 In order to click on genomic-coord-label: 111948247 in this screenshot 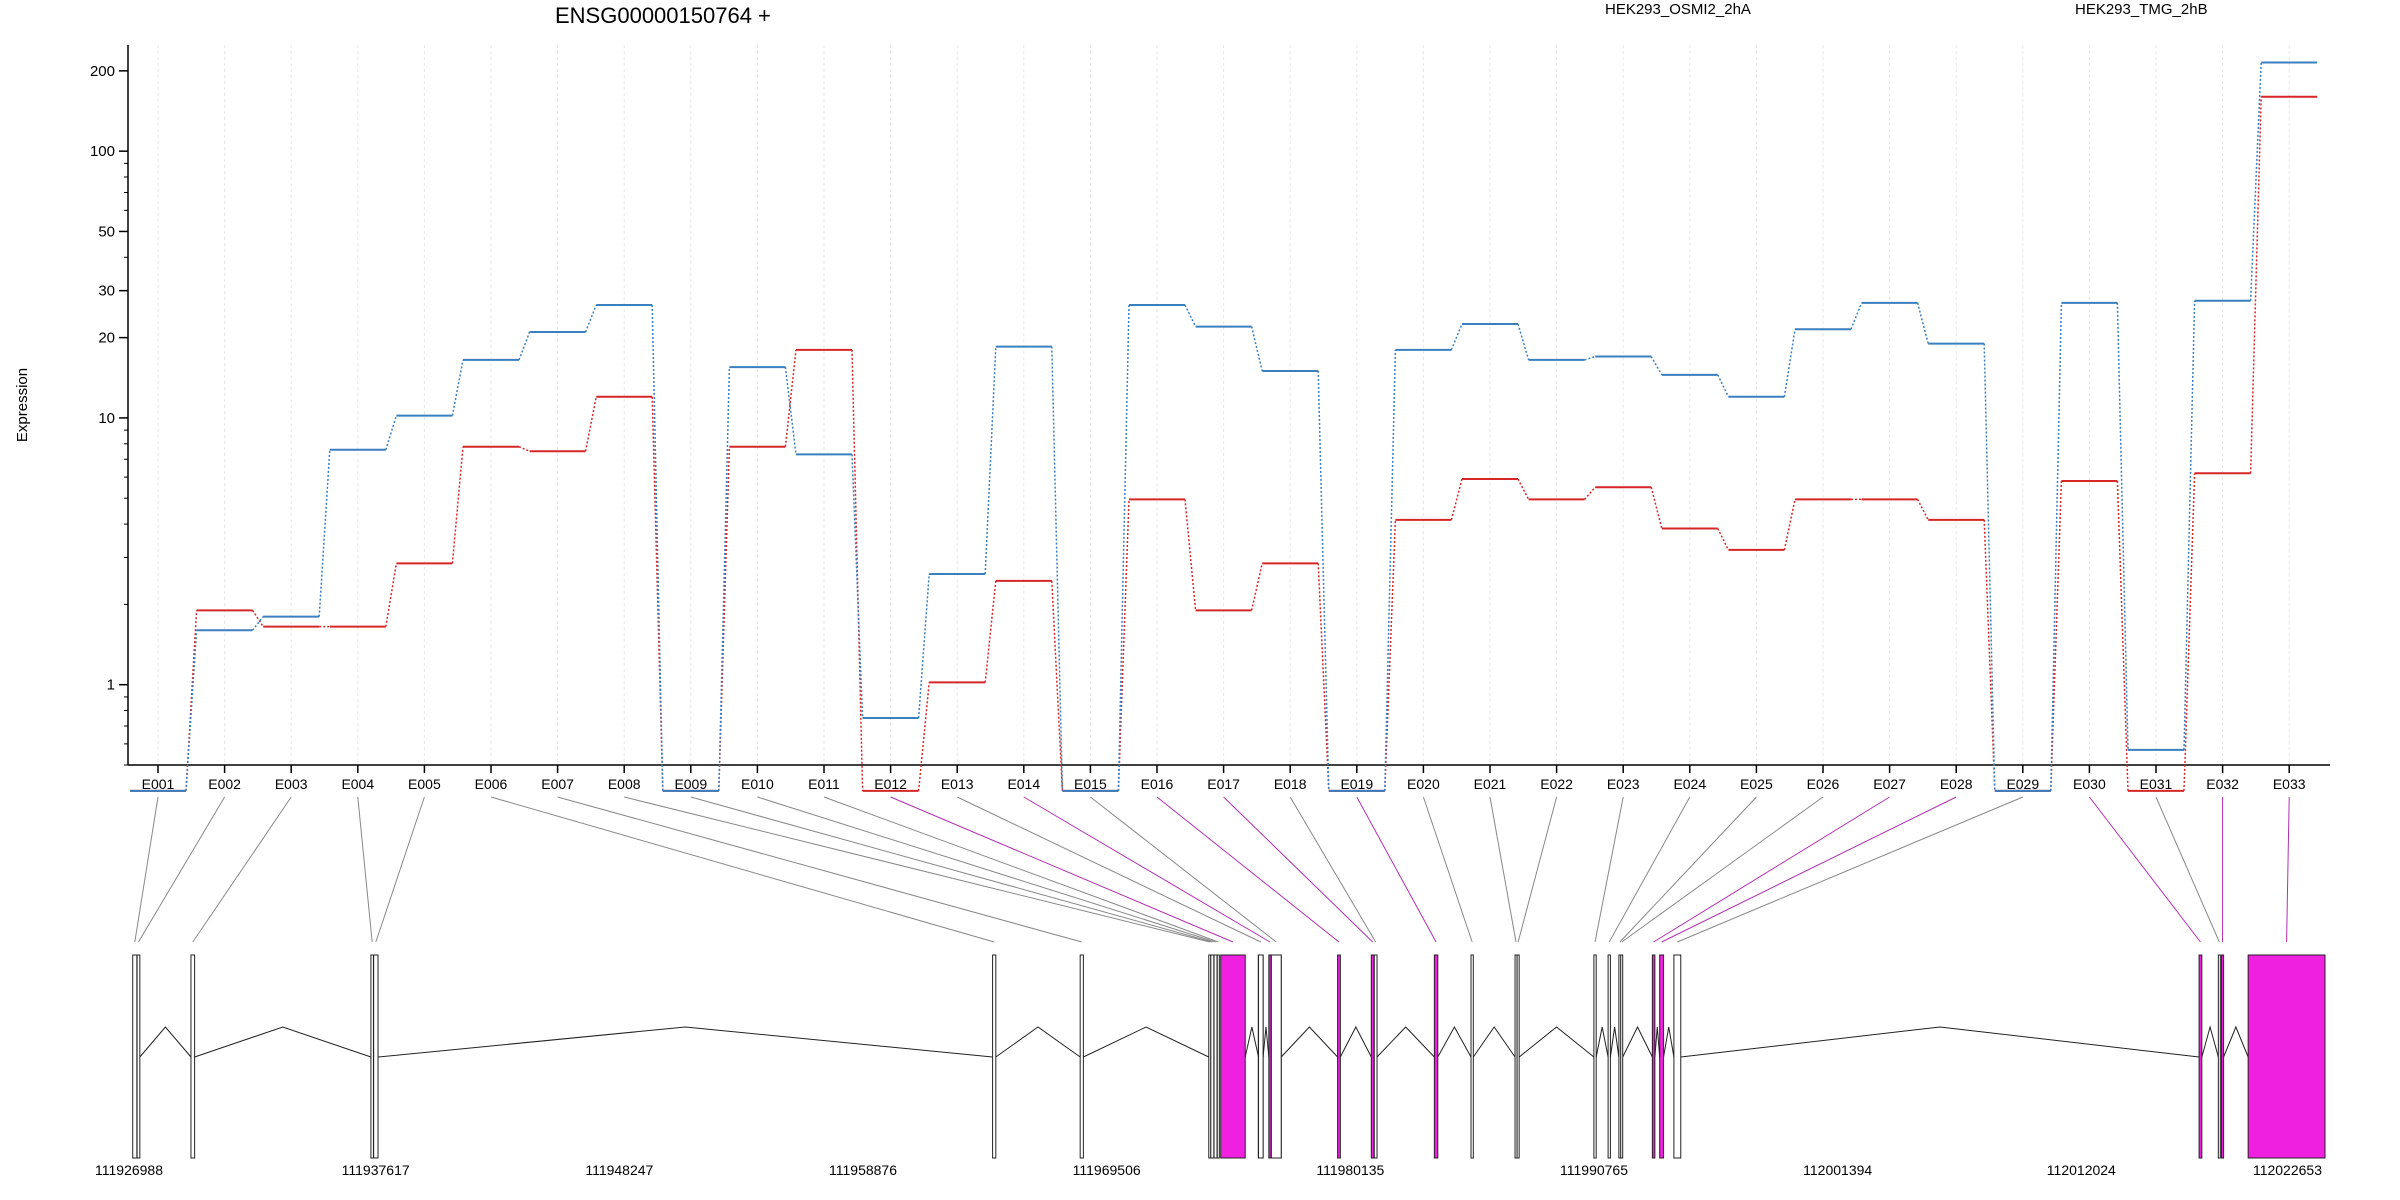, I will do `click(619, 1170)`.